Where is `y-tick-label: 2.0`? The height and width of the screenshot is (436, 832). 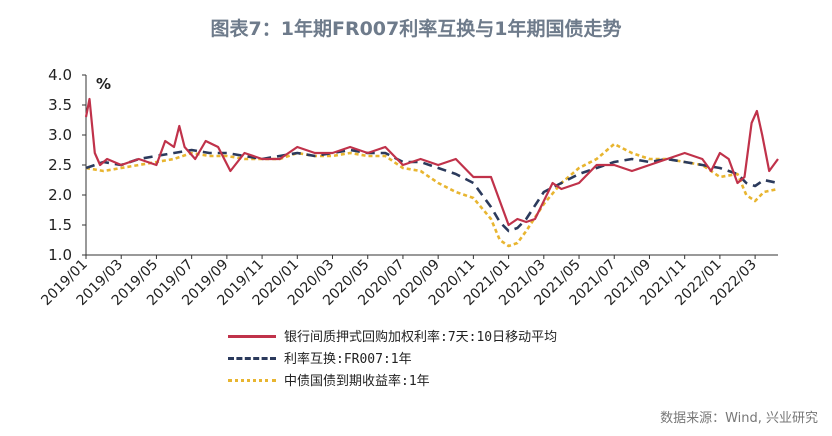 y-tick-label: 2.0 is located at coordinates (60, 195).